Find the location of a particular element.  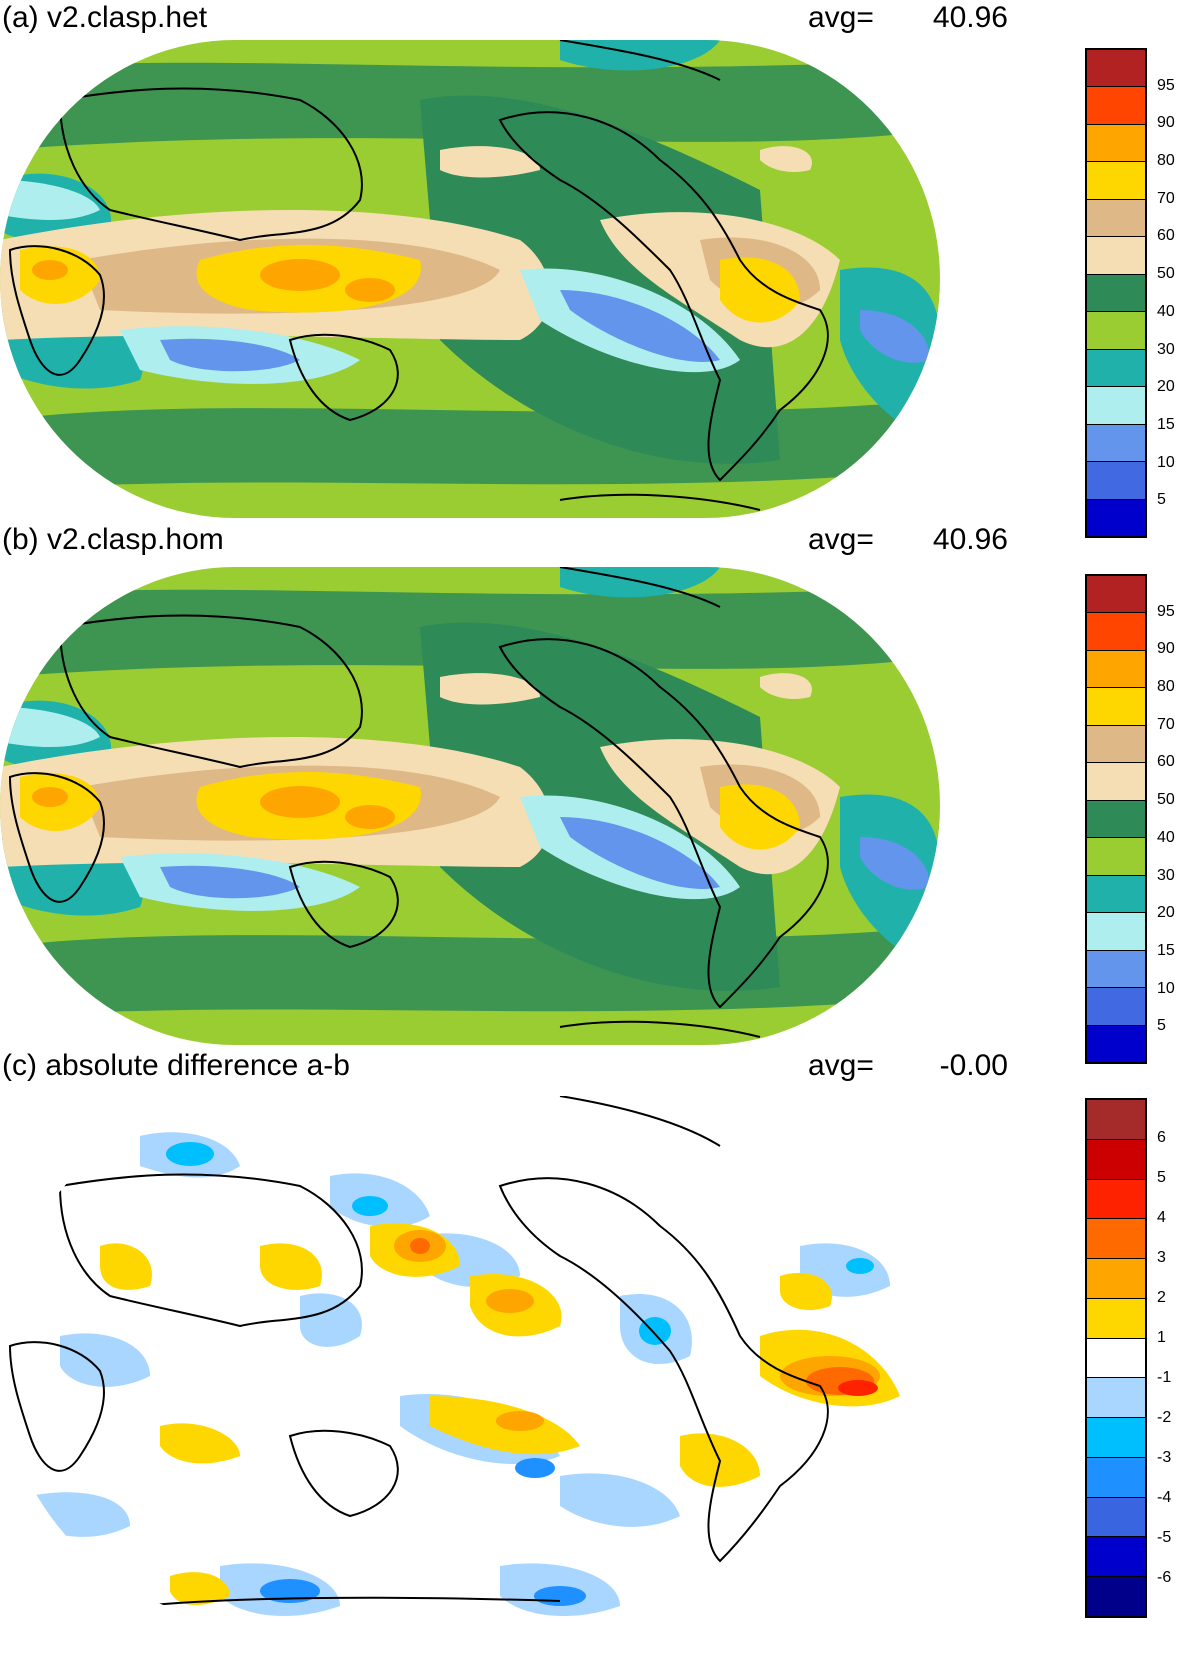

colorbar-tick-label: -6 is located at coordinates (1164, 1577).